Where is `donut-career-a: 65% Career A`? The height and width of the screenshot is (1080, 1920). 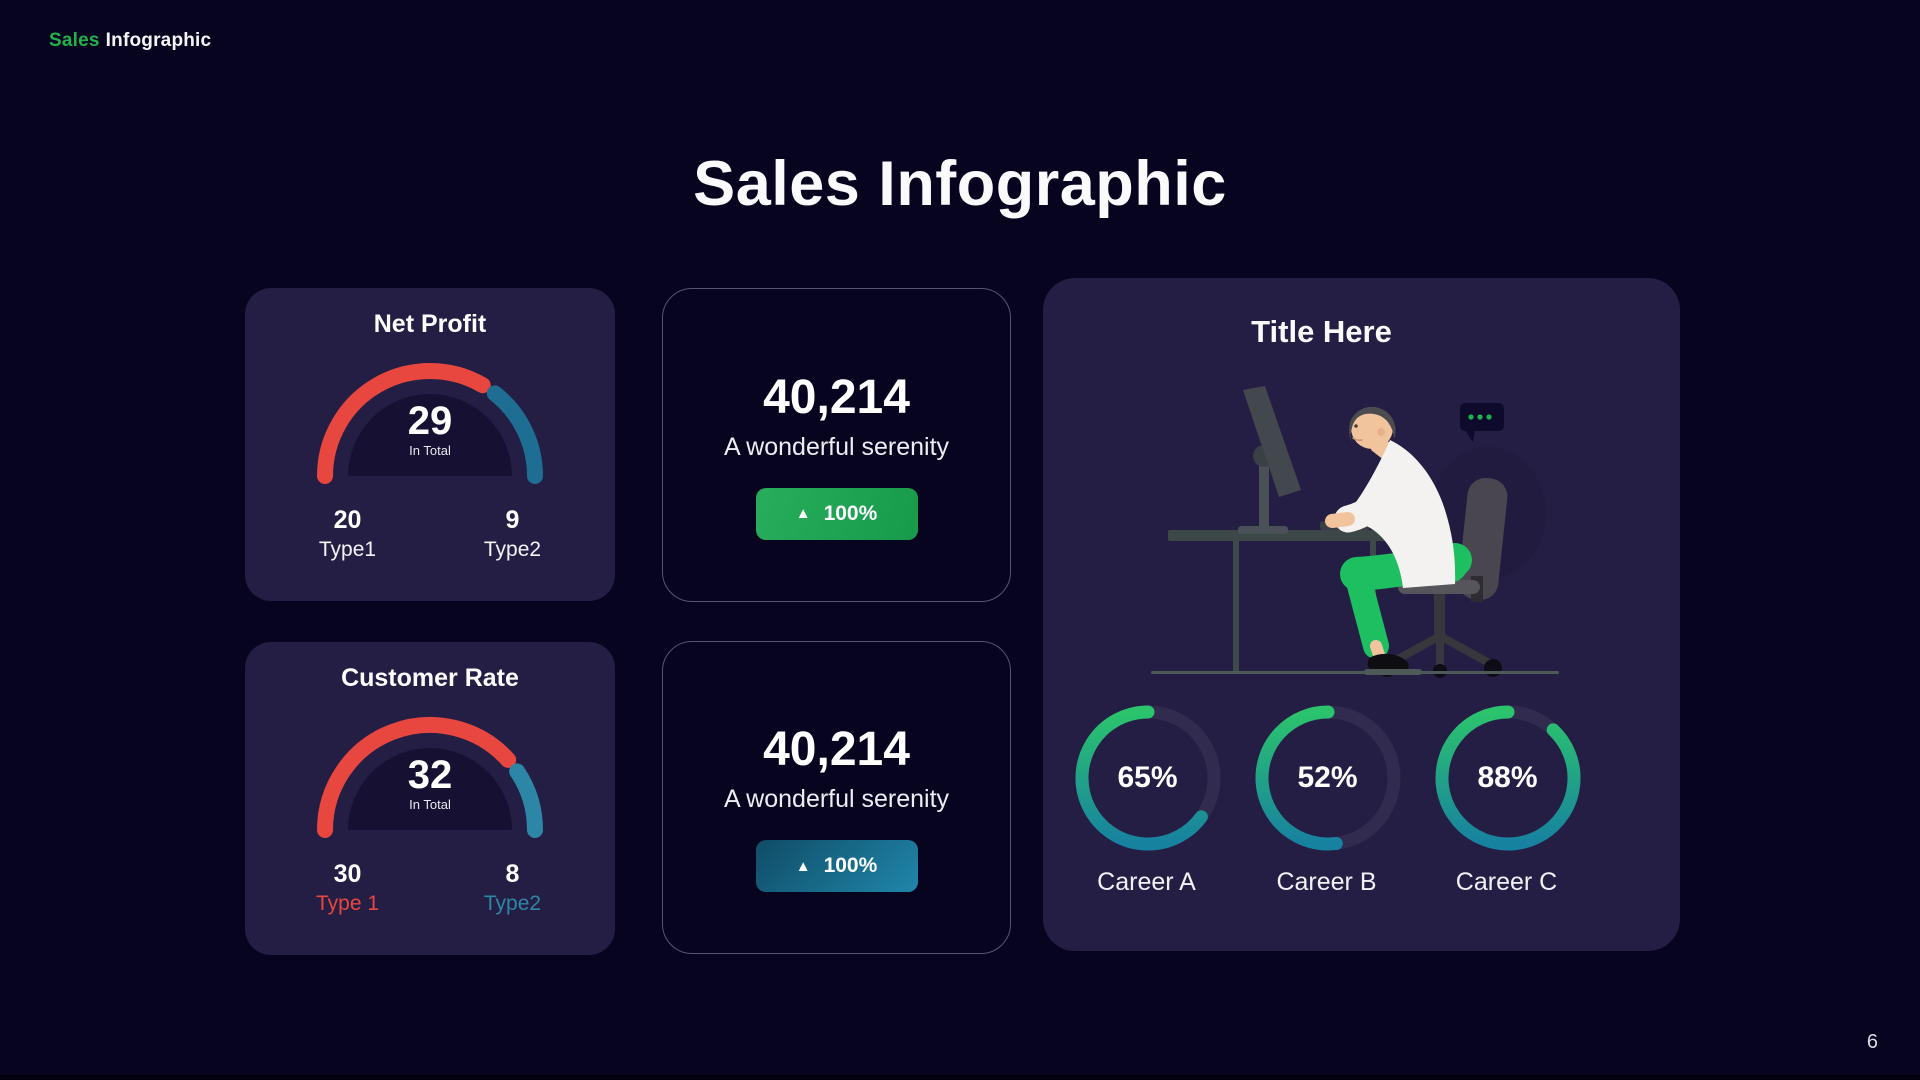 donut-career-a: 65% Career A is located at coordinates (1147, 799).